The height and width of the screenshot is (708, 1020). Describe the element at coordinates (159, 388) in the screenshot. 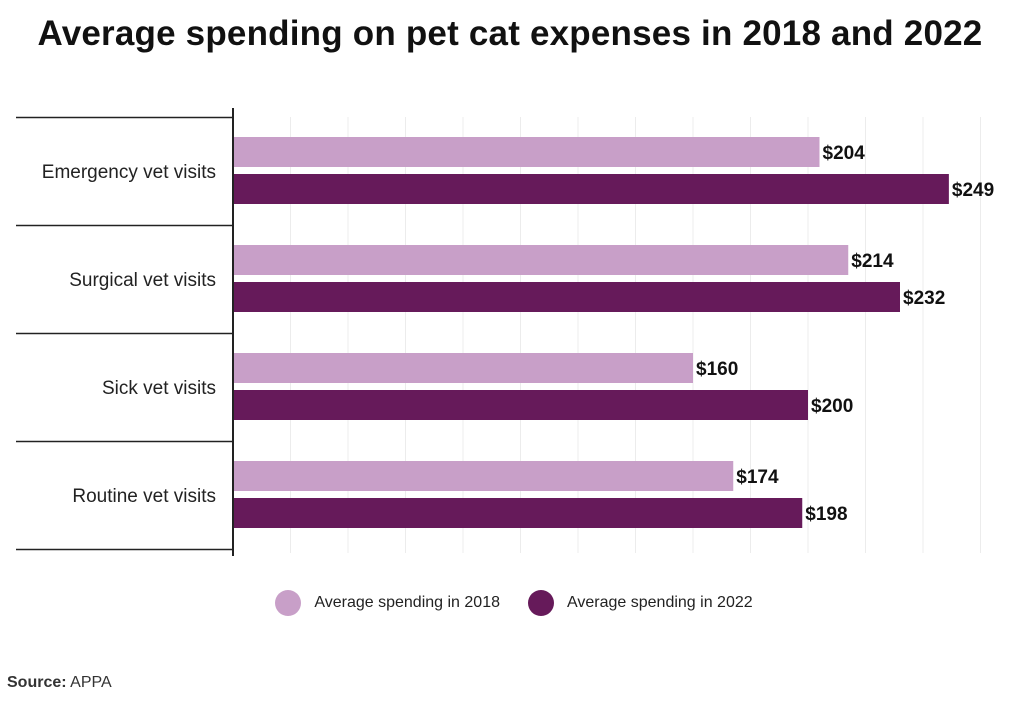

I see `category-label-sick-vet-visits: Sick vet visits` at that location.